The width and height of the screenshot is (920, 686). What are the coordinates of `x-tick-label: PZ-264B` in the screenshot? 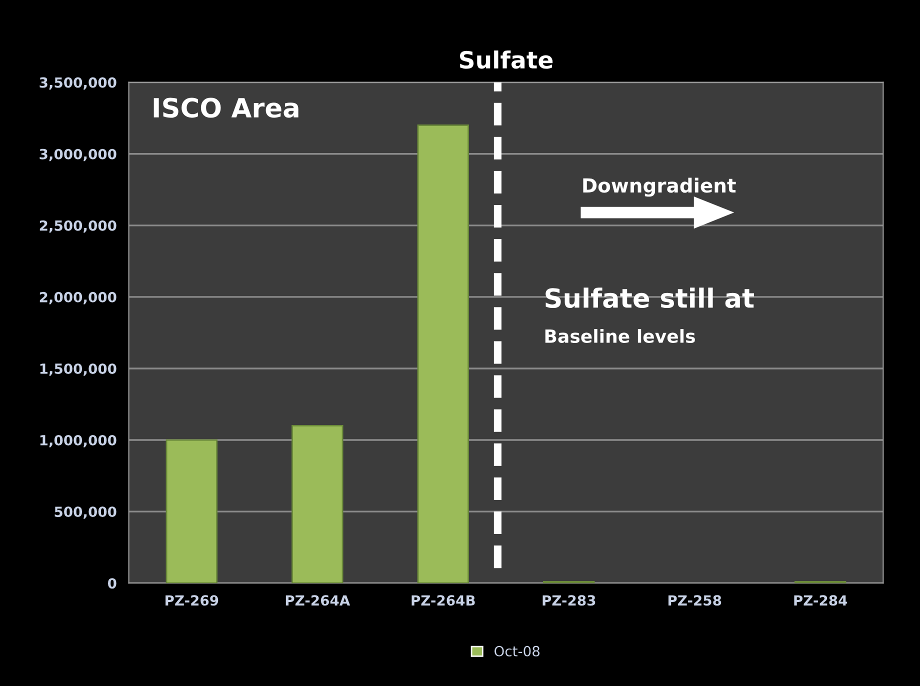 It's located at (443, 600).